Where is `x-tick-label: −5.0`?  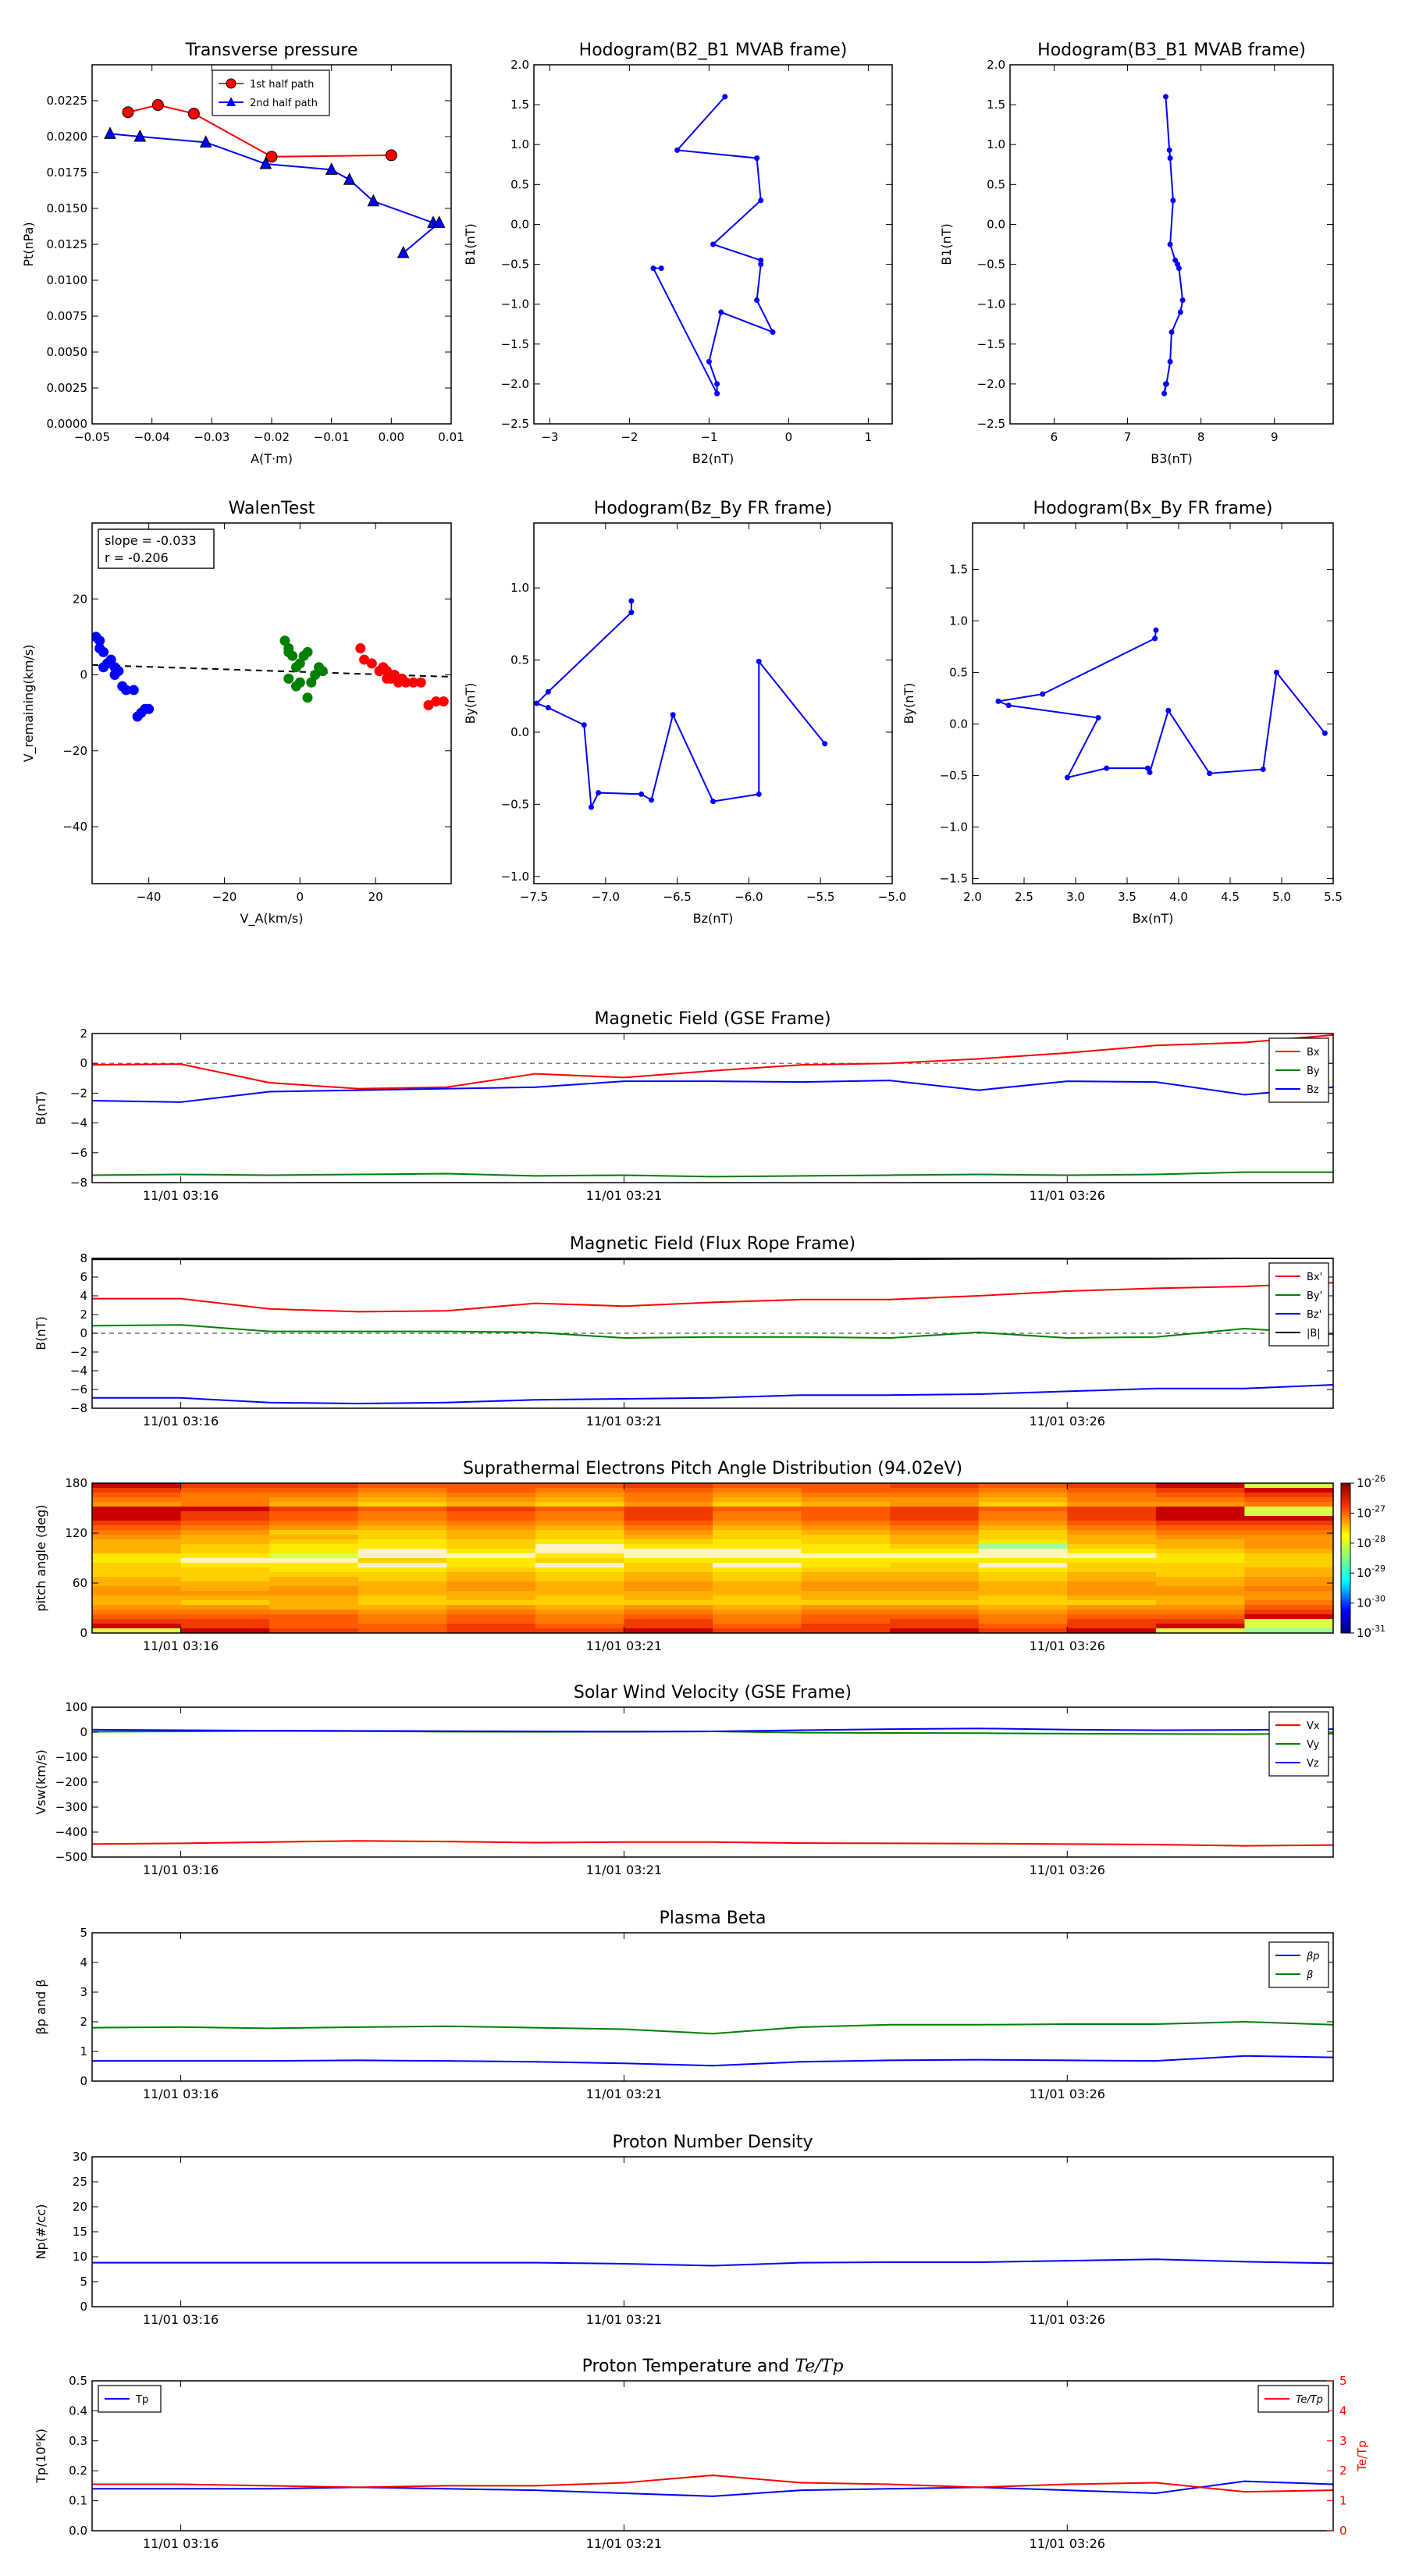
x-tick-label: −5.0 is located at coordinates (892, 897).